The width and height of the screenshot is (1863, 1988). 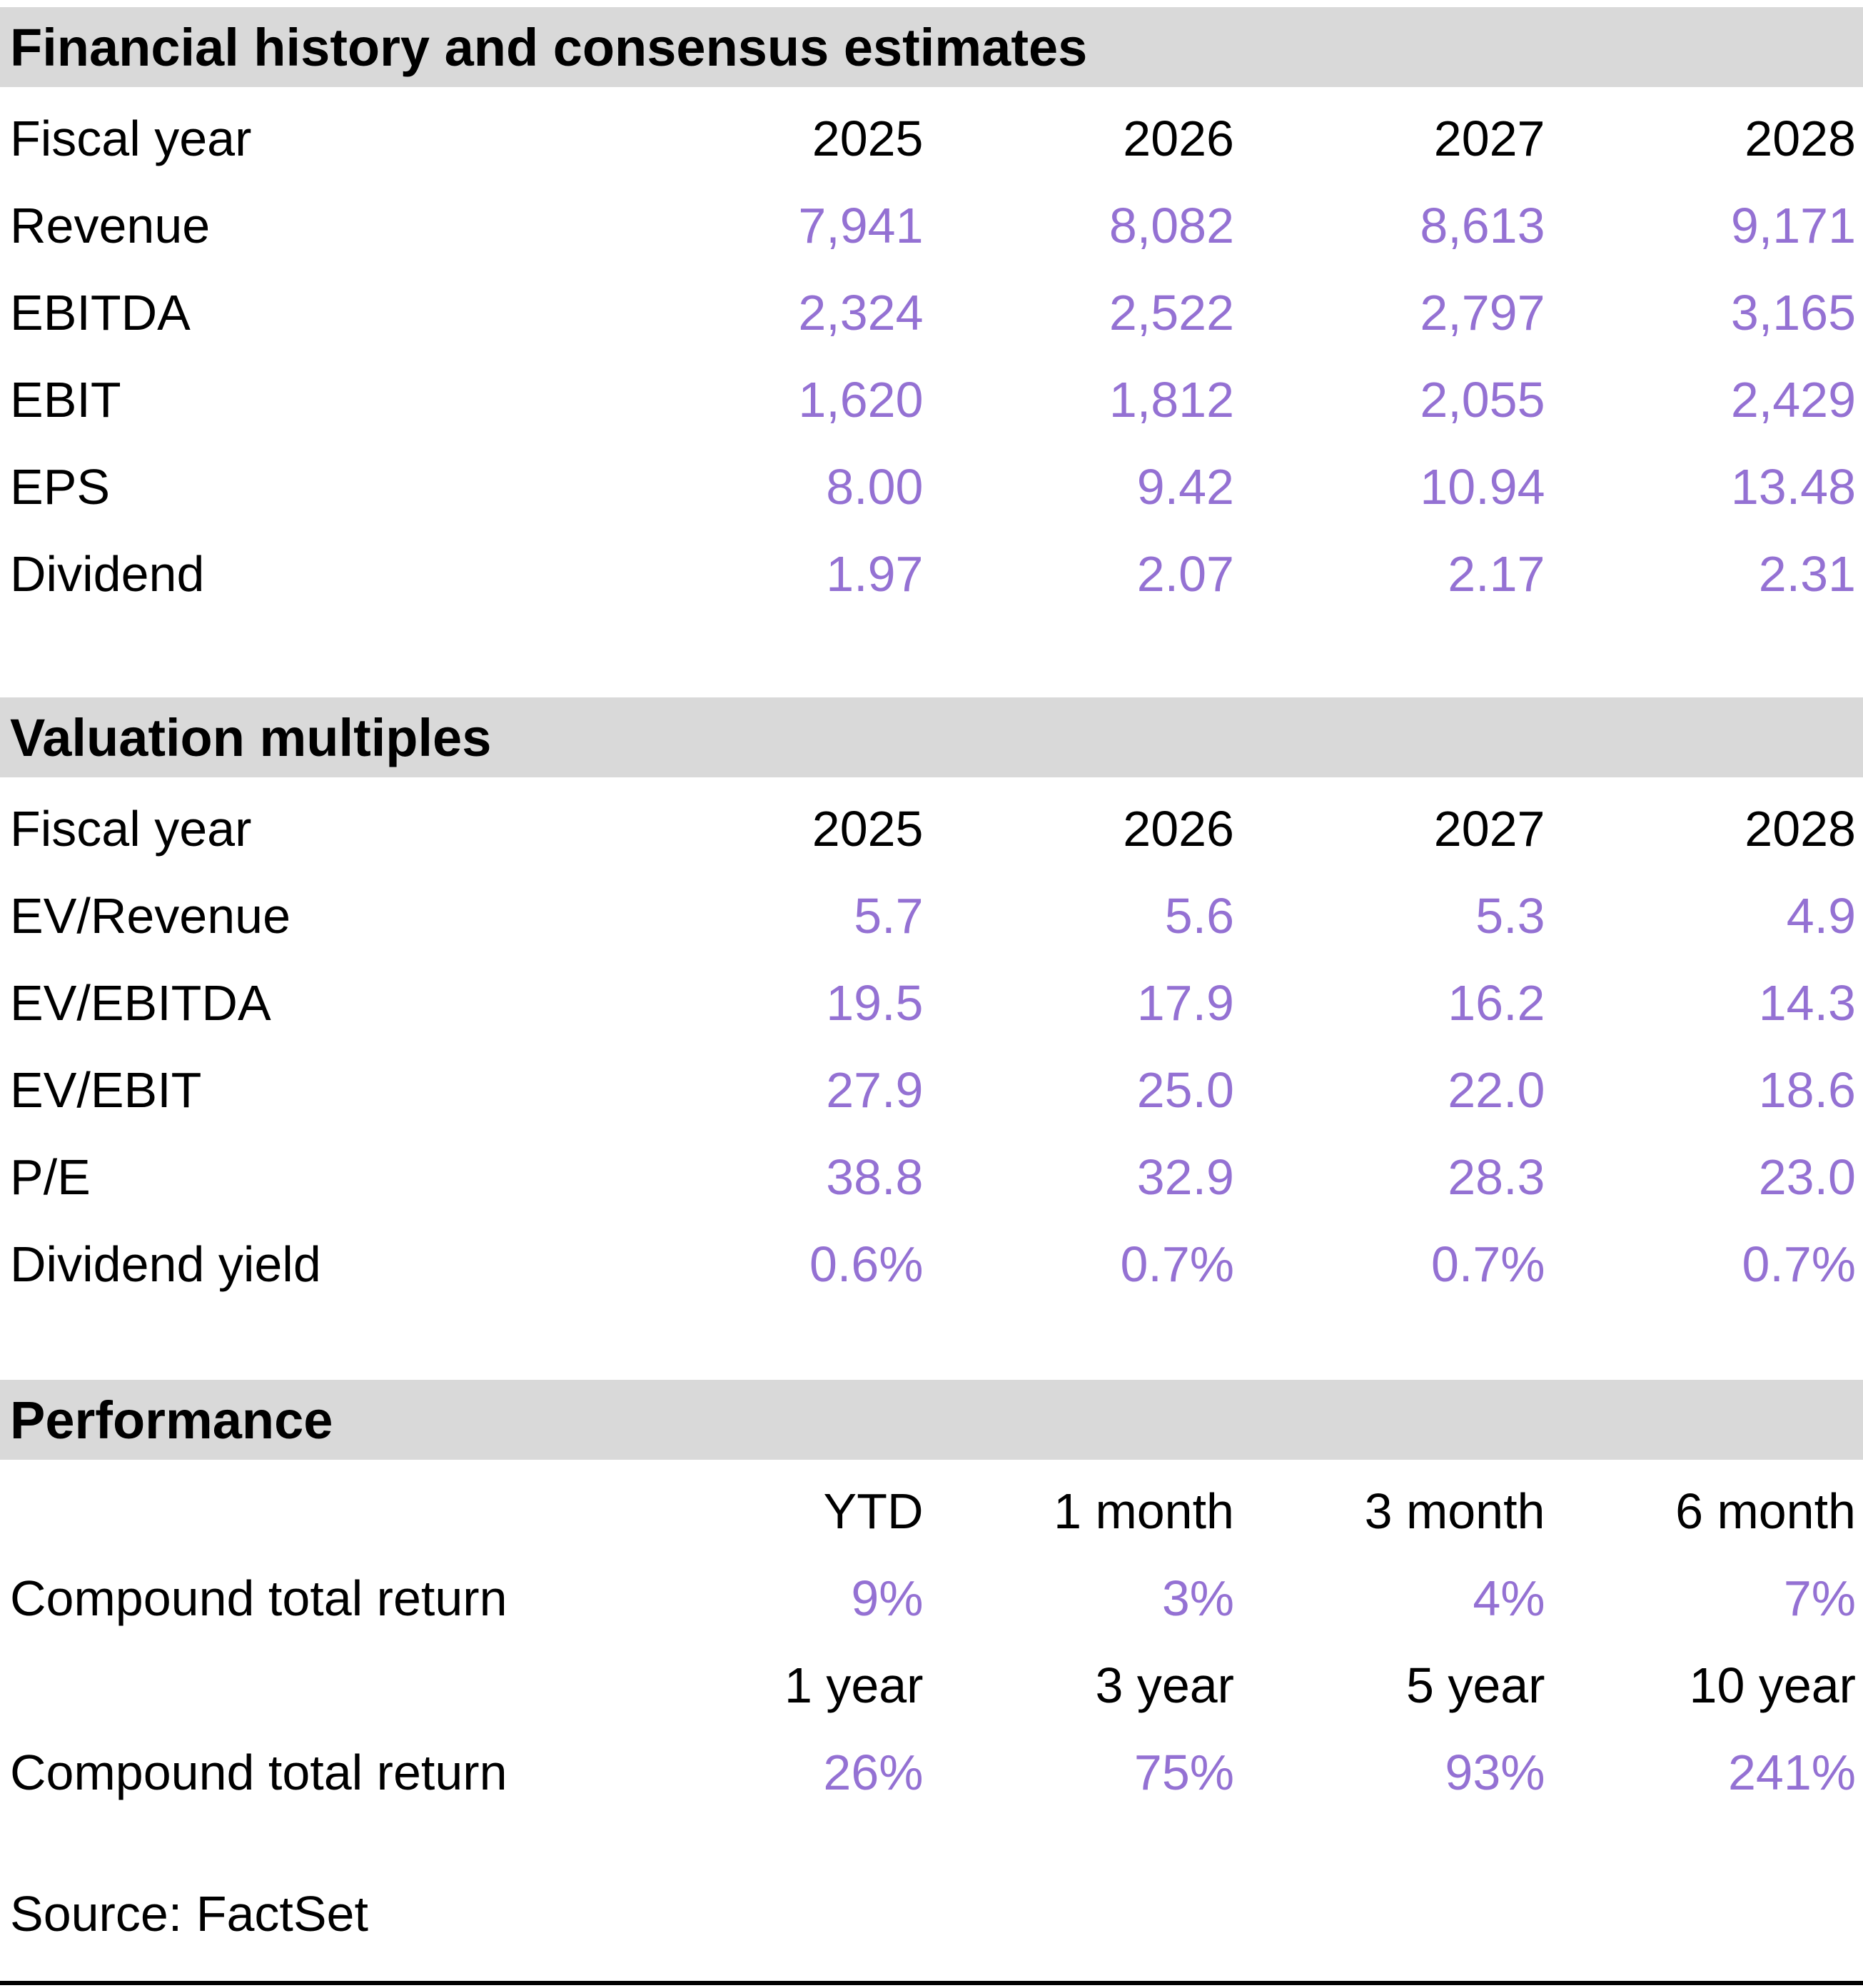 I want to click on cell-value: 5.6, so click(x=1086, y=915).